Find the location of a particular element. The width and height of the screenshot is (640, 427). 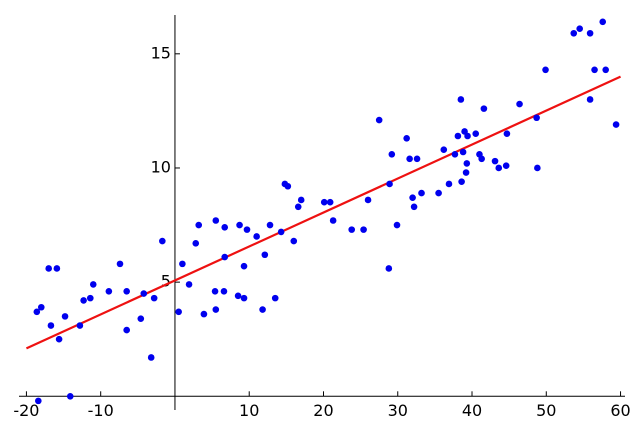

x-tick-label: 40 is located at coordinates (472, 410).